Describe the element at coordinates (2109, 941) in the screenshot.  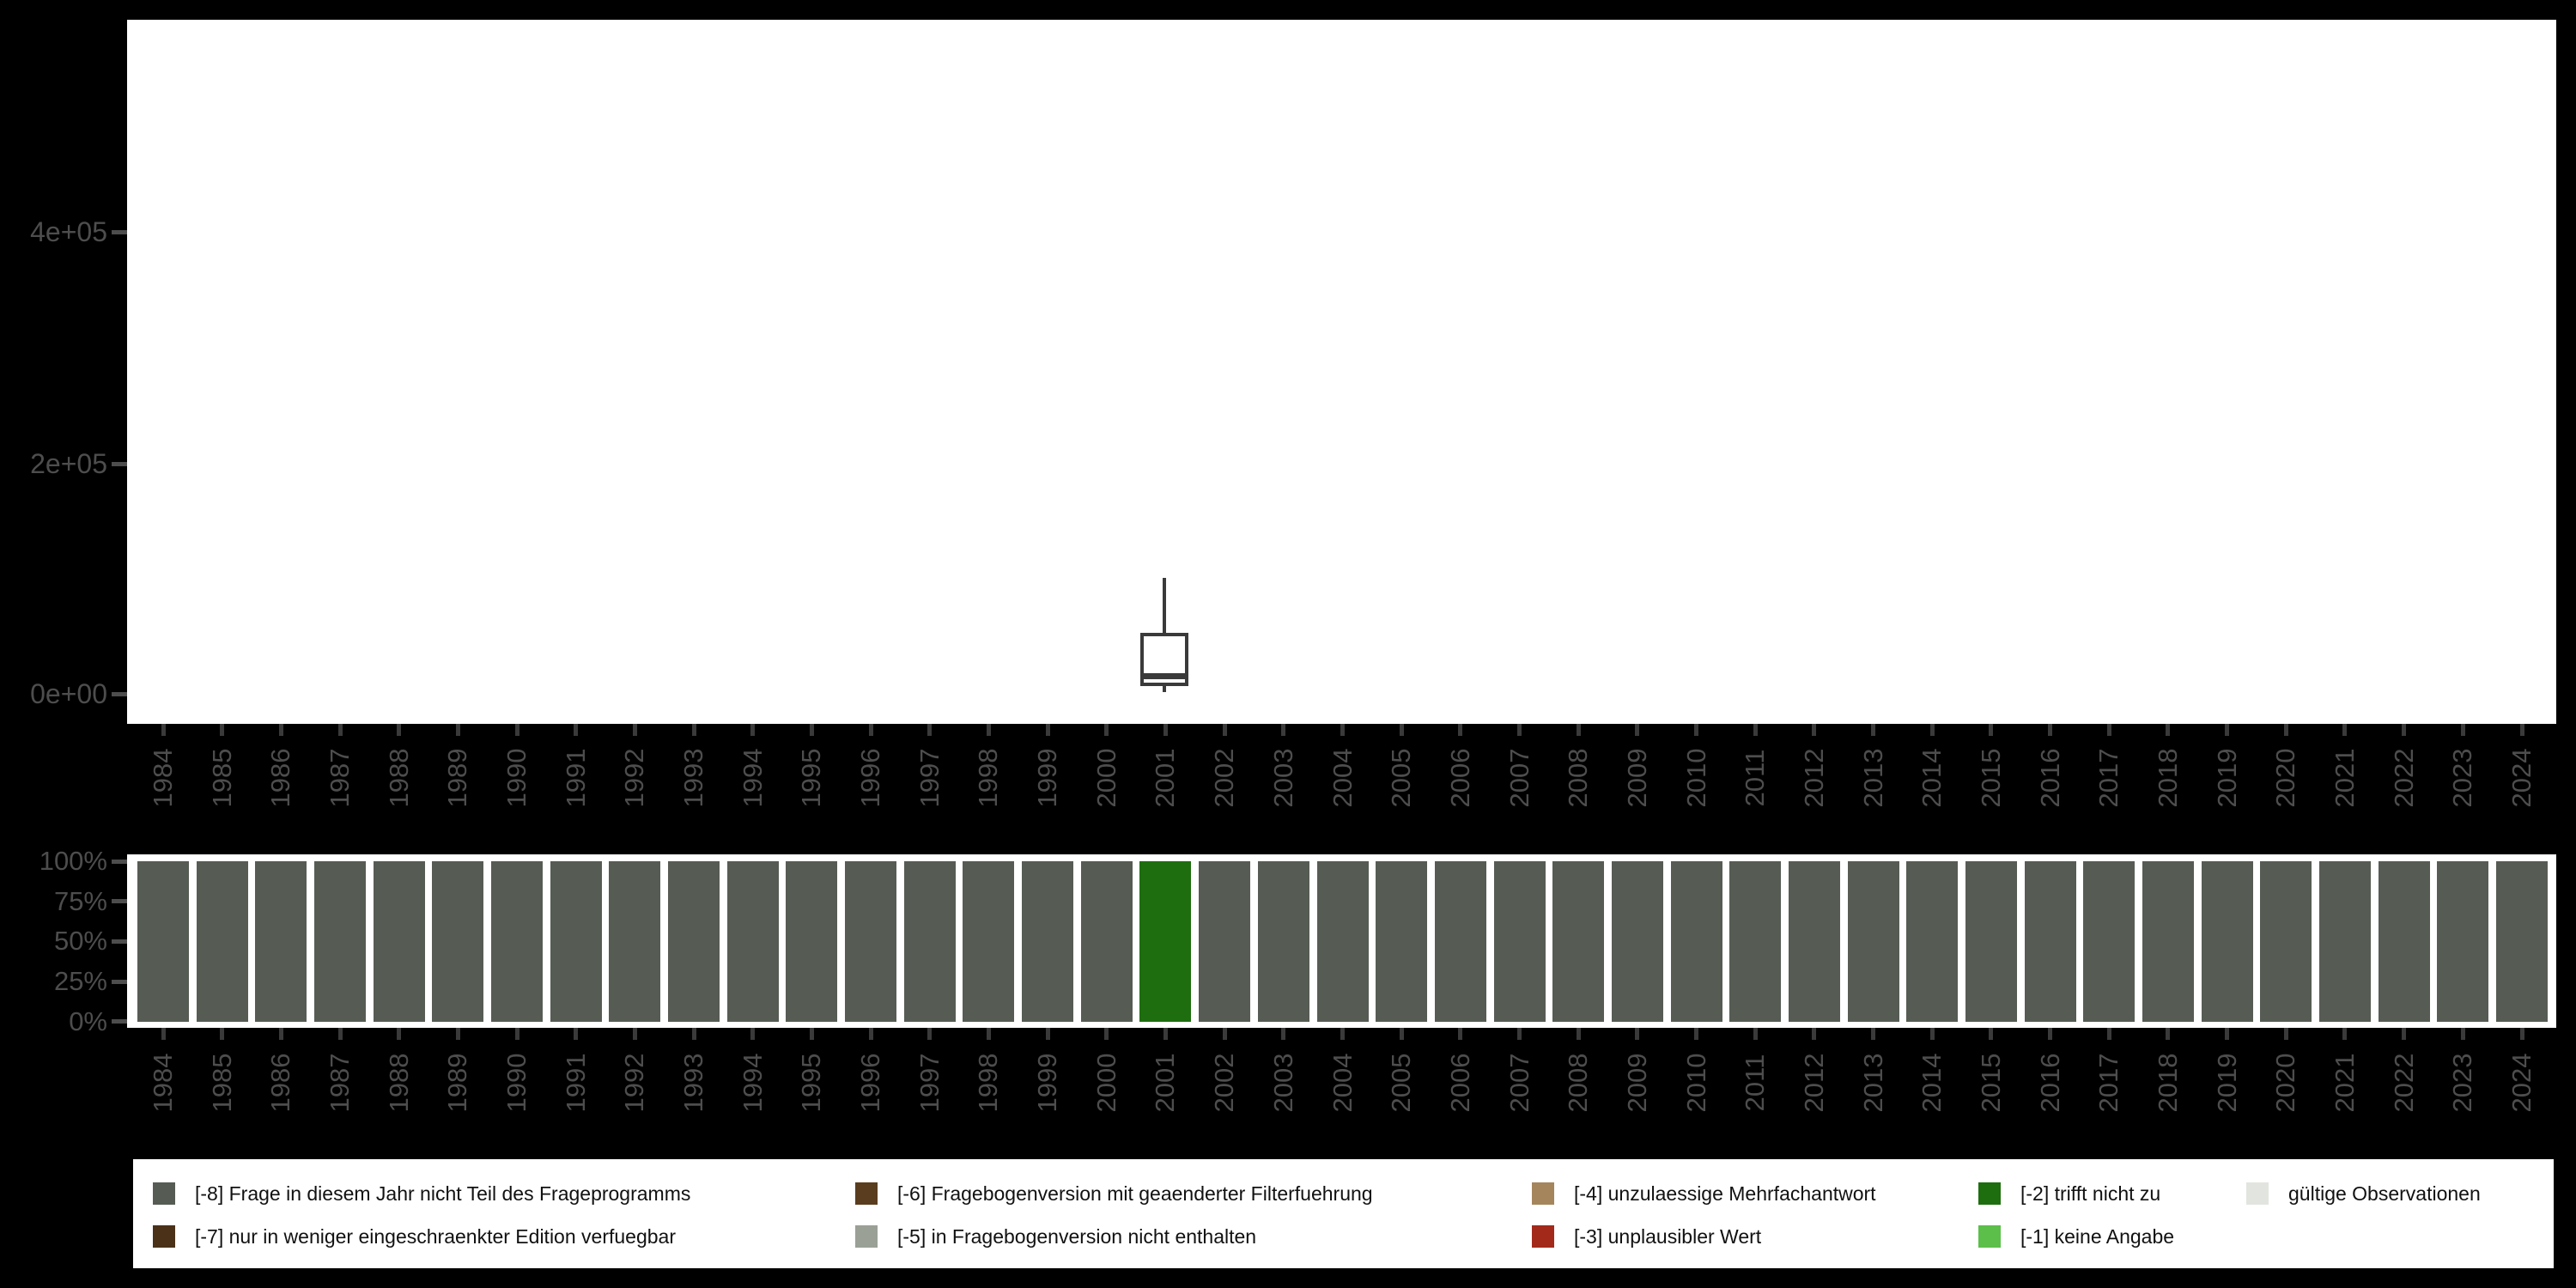
I see `stack-bar-2017` at that location.